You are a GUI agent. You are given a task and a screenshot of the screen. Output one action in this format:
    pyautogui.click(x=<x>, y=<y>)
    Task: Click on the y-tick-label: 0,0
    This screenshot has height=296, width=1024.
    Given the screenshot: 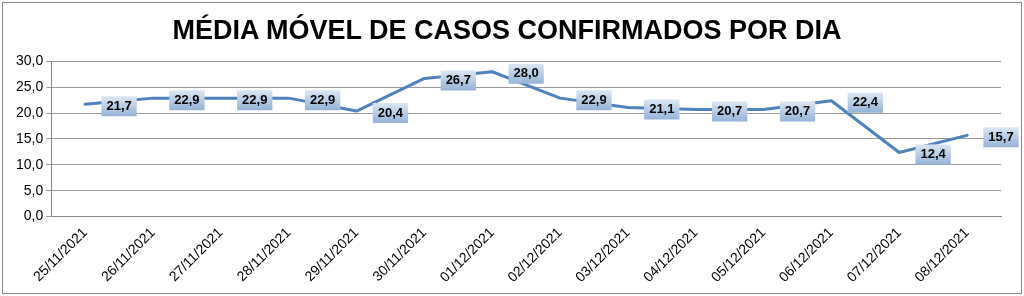 What is the action you would take?
    pyautogui.click(x=33, y=215)
    